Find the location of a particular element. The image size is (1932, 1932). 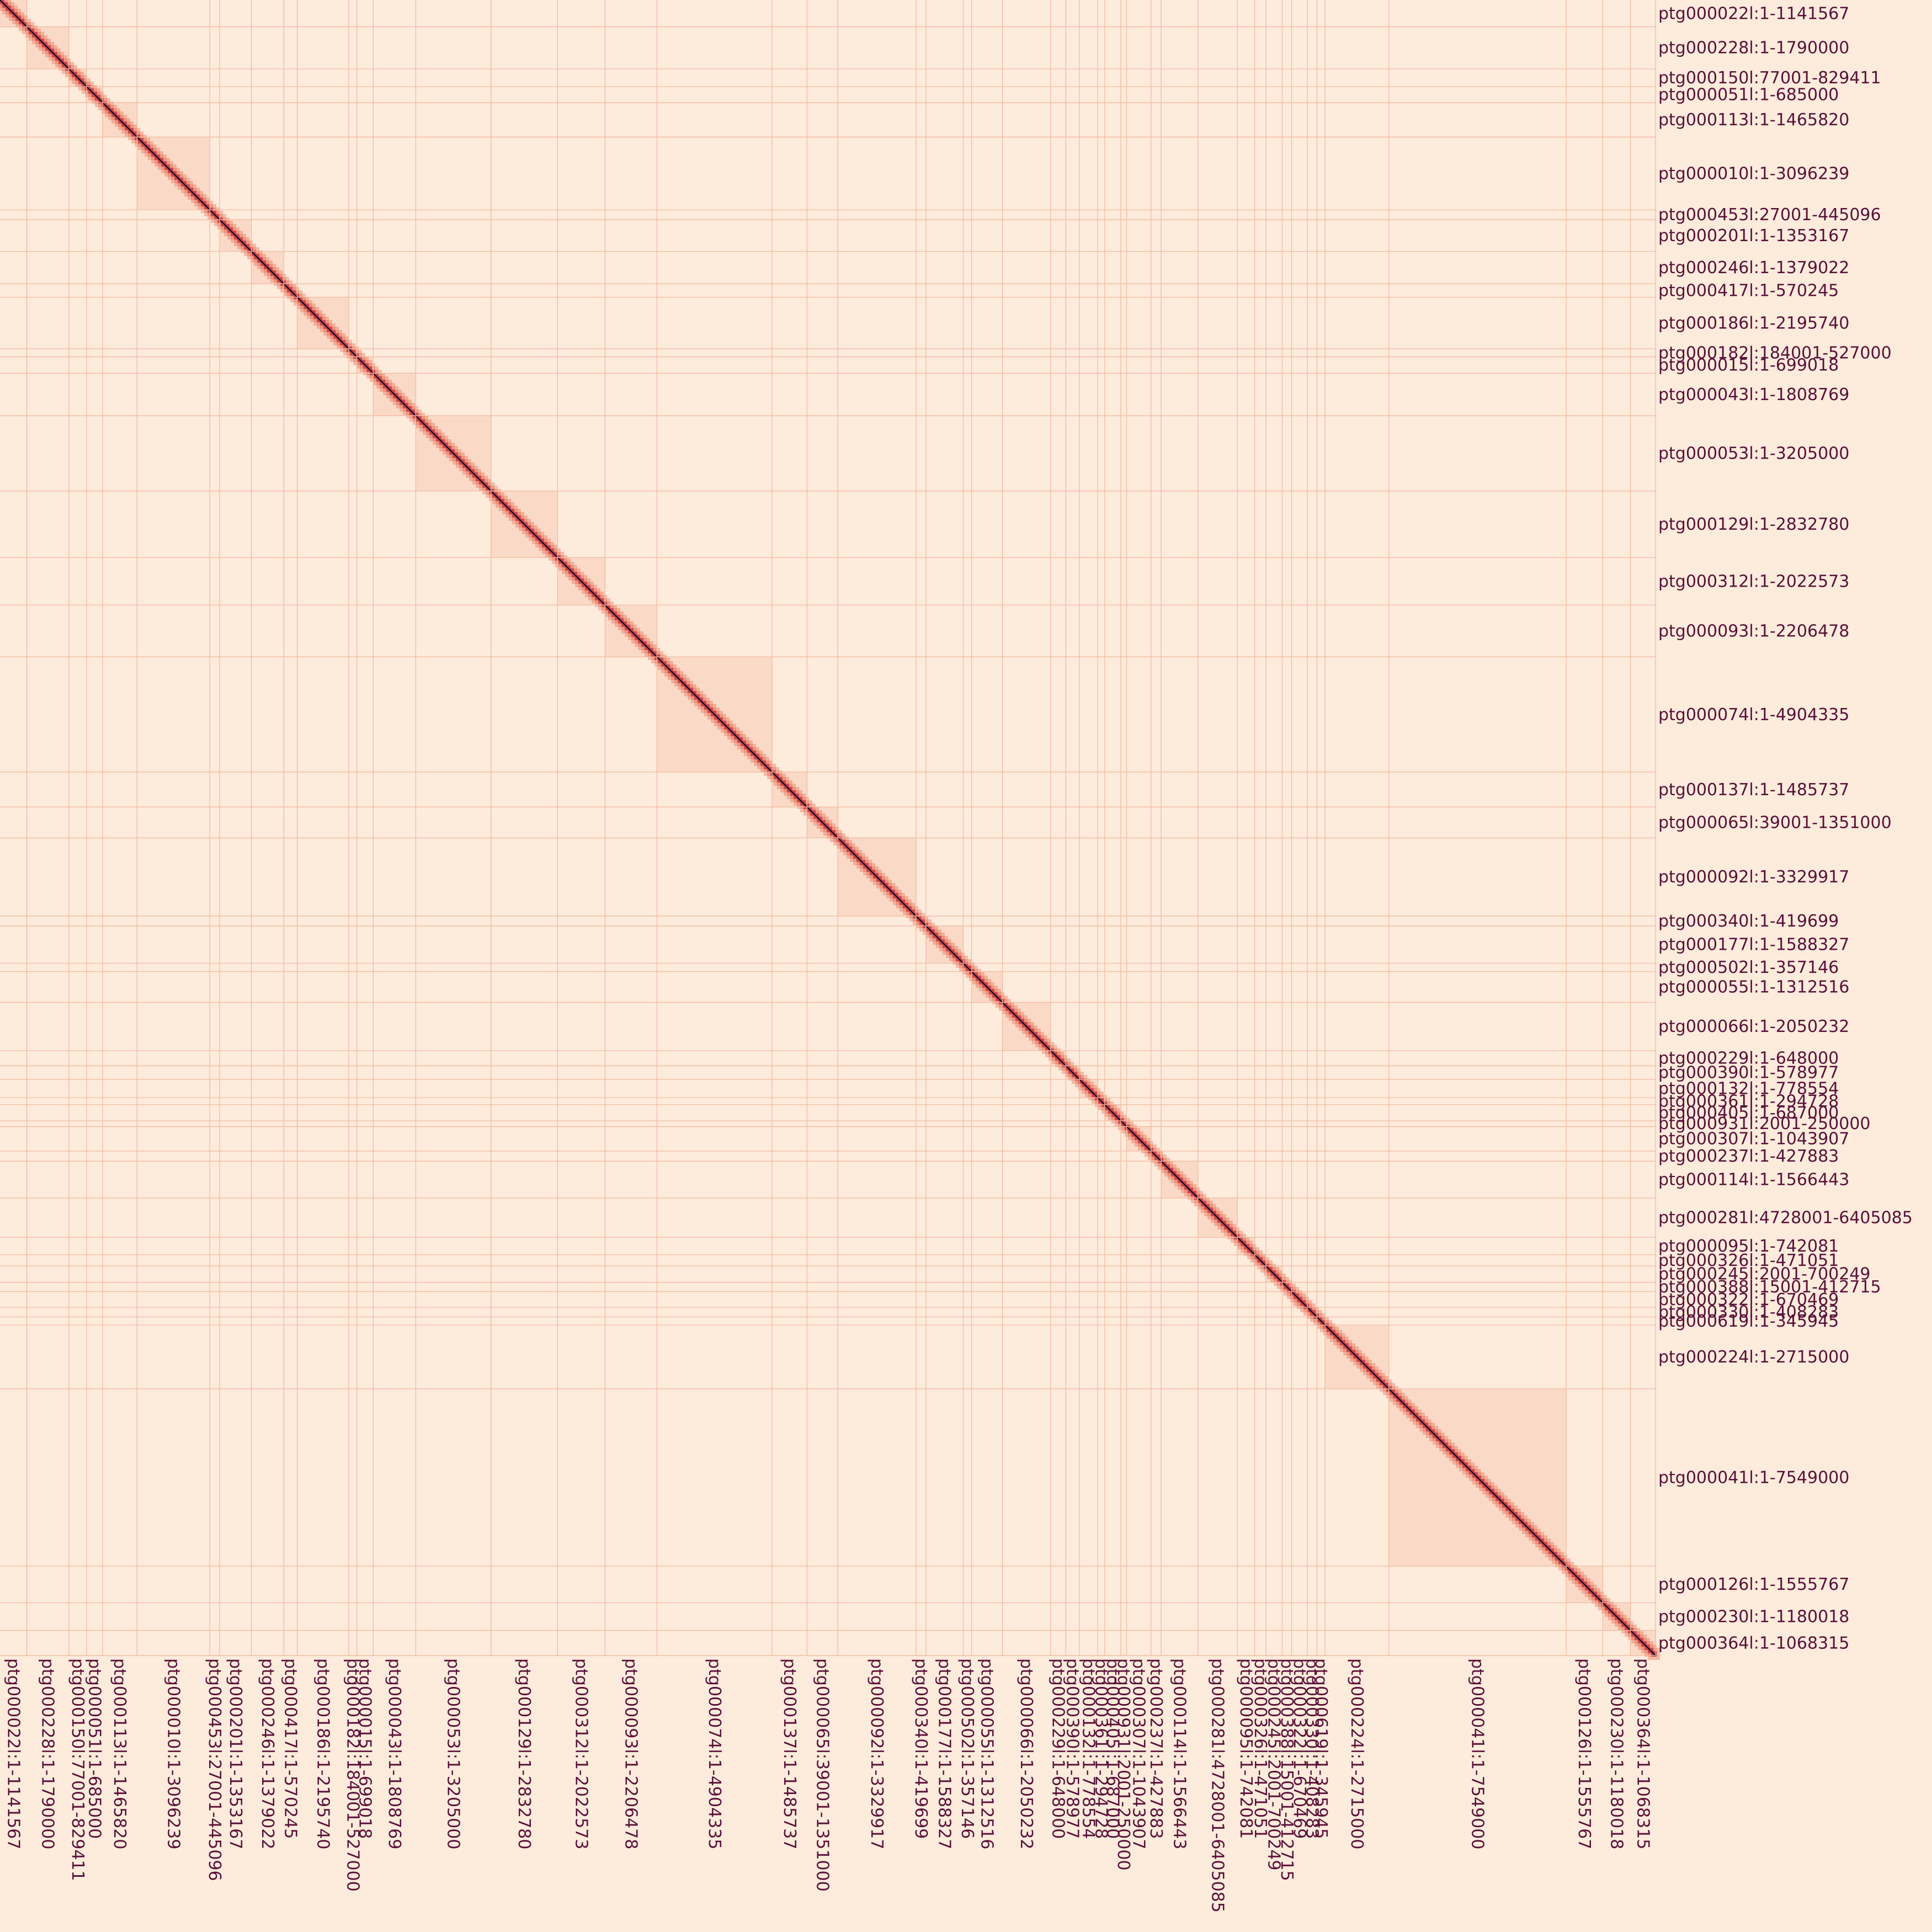

x-tick-label: ptg000055l:1-1312516 is located at coordinates (987, 1753).